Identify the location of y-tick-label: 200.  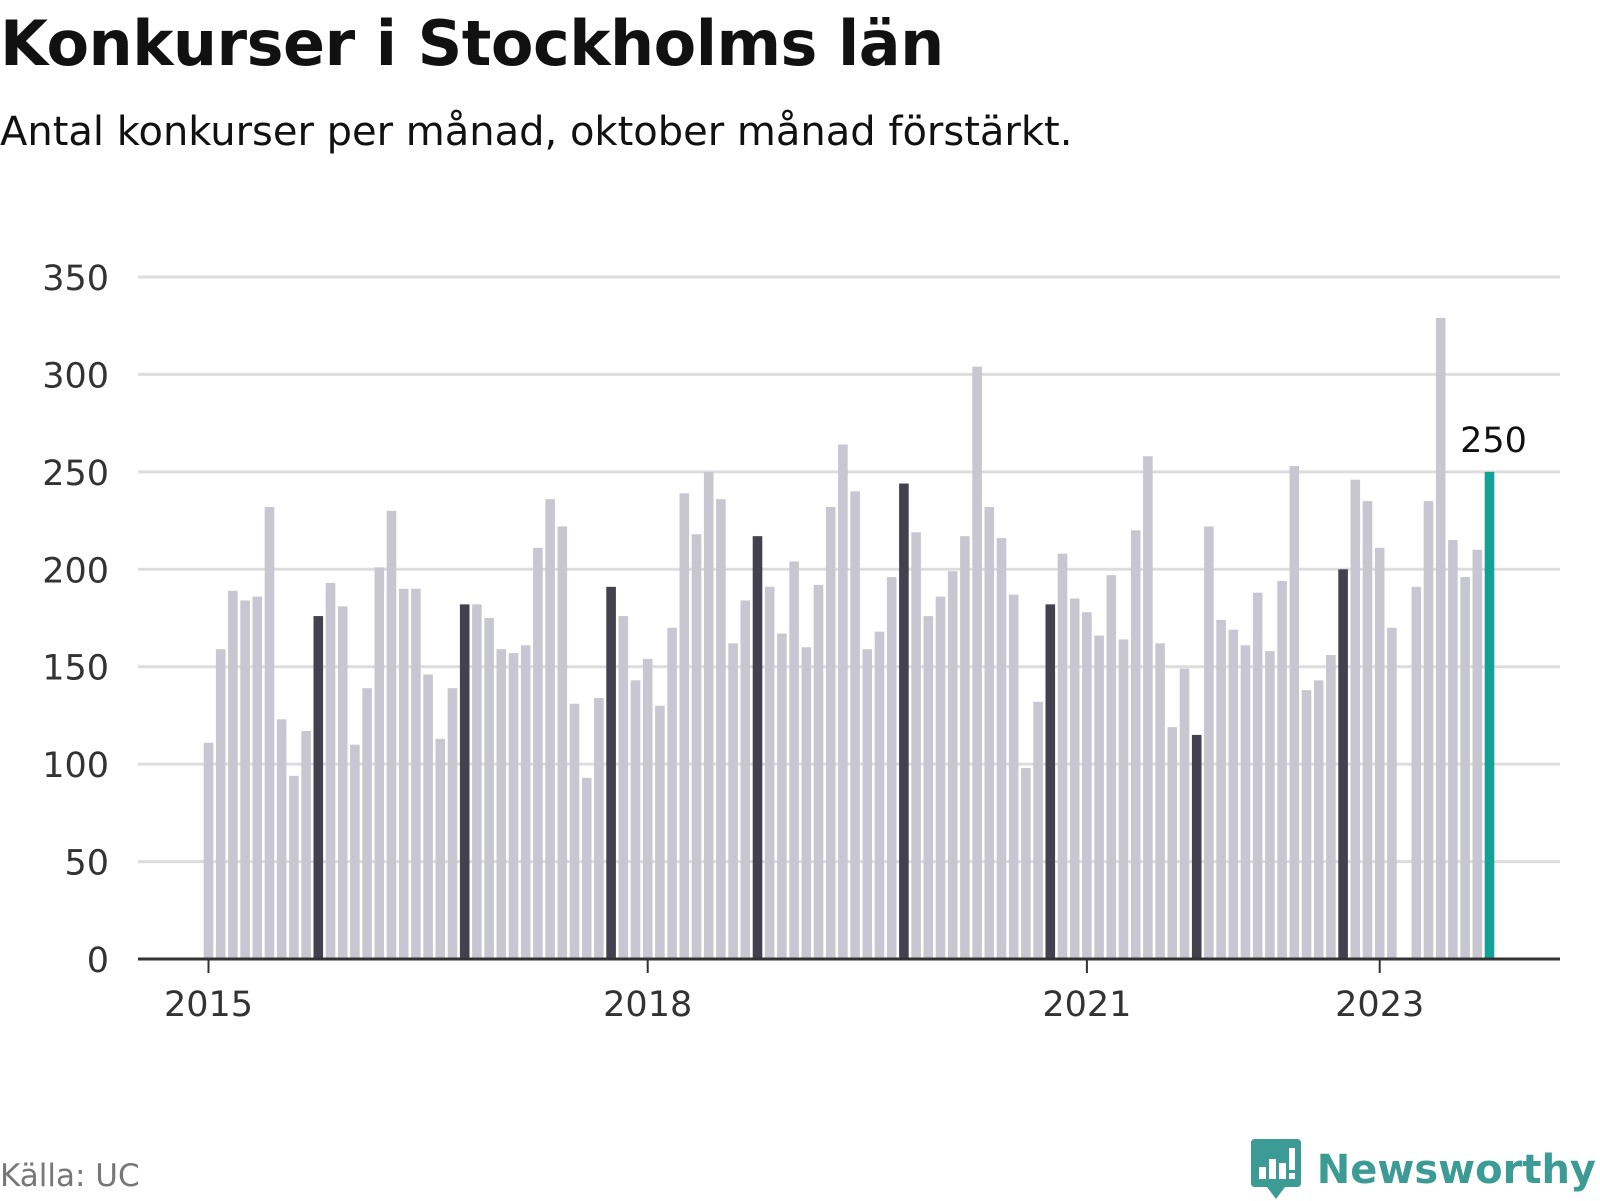
(75, 571).